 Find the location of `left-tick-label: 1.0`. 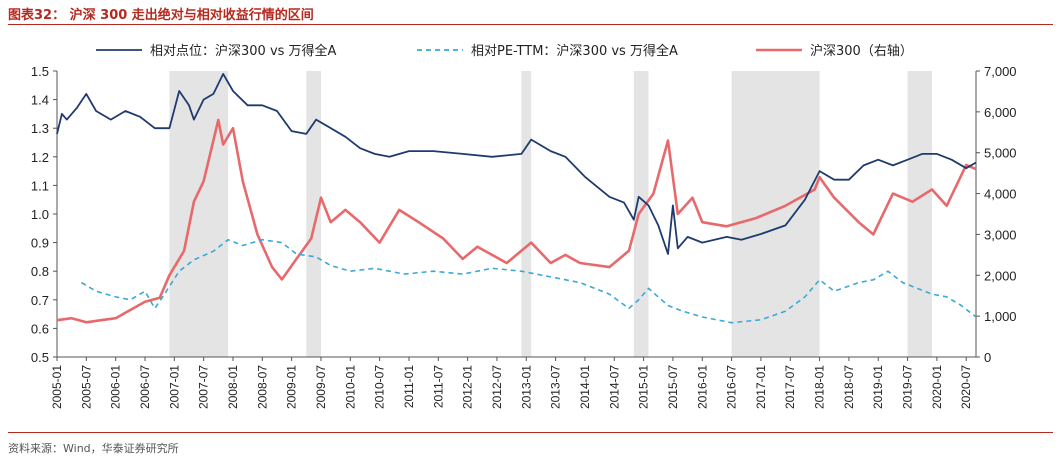

left-tick-label: 1.0 is located at coordinates (40, 214).